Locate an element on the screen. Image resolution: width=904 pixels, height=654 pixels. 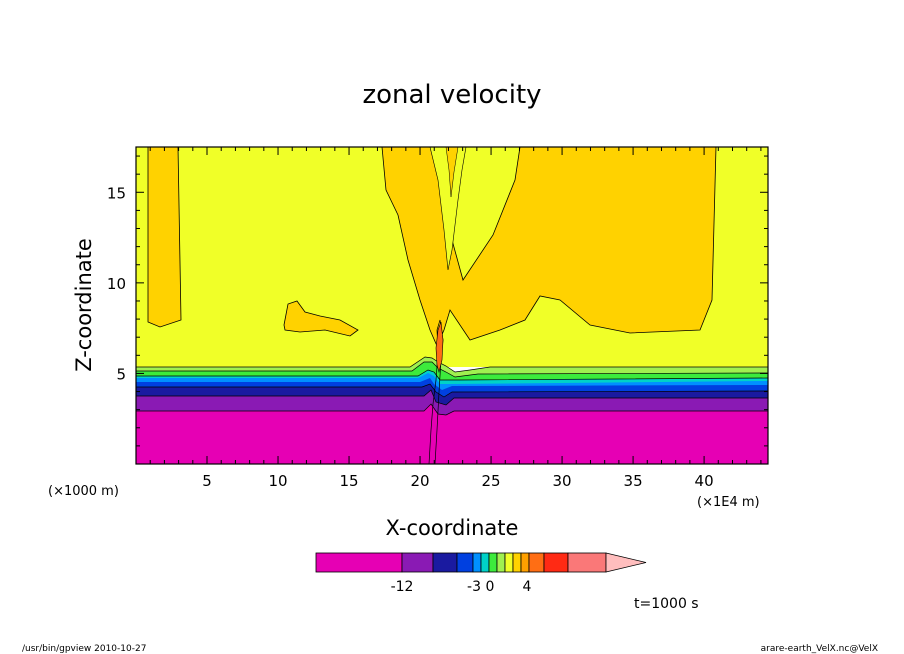
x-tick-label: 30 is located at coordinates (562, 481).